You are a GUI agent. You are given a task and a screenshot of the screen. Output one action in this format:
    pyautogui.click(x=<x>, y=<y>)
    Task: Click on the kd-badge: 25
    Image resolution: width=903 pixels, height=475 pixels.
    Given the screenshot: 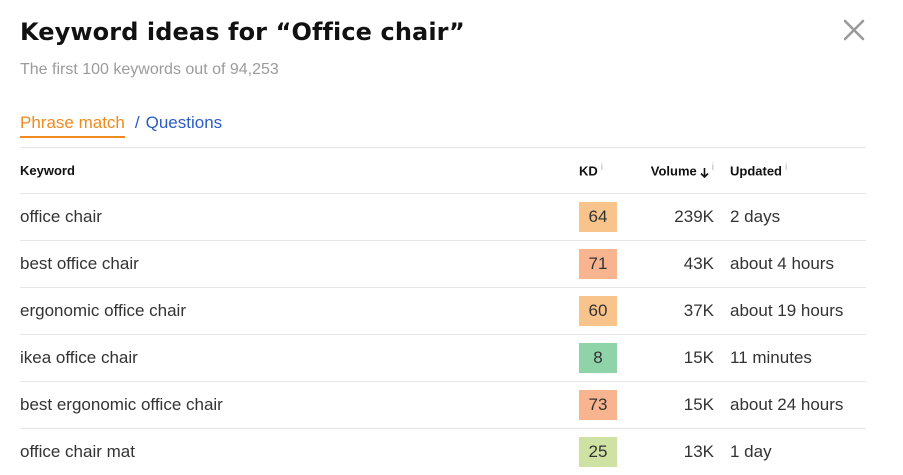 What is the action you would take?
    pyautogui.click(x=598, y=452)
    